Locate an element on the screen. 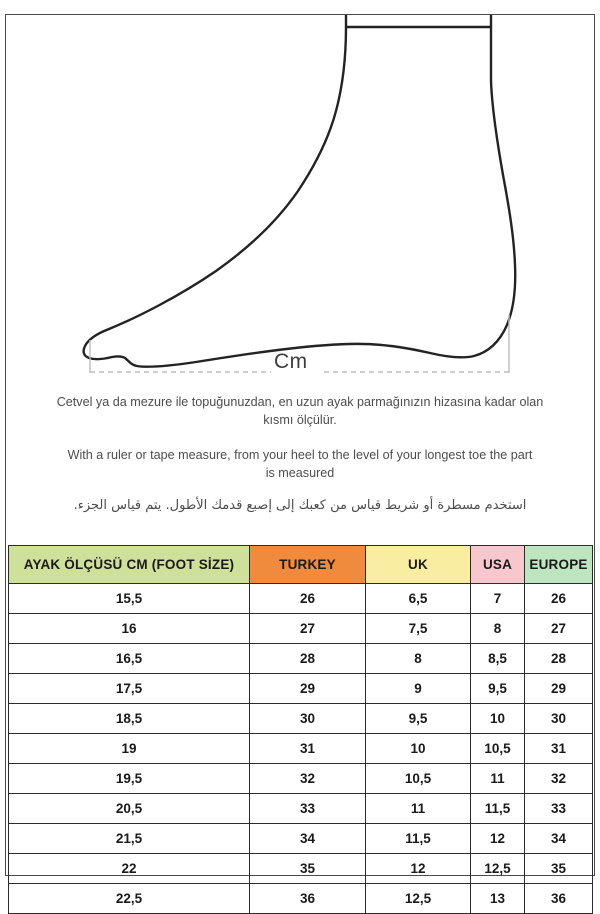 The height and width of the screenshot is (914, 600). table-row: 22,5 36 12,5 13 36 is located at coordinates (300, 898).